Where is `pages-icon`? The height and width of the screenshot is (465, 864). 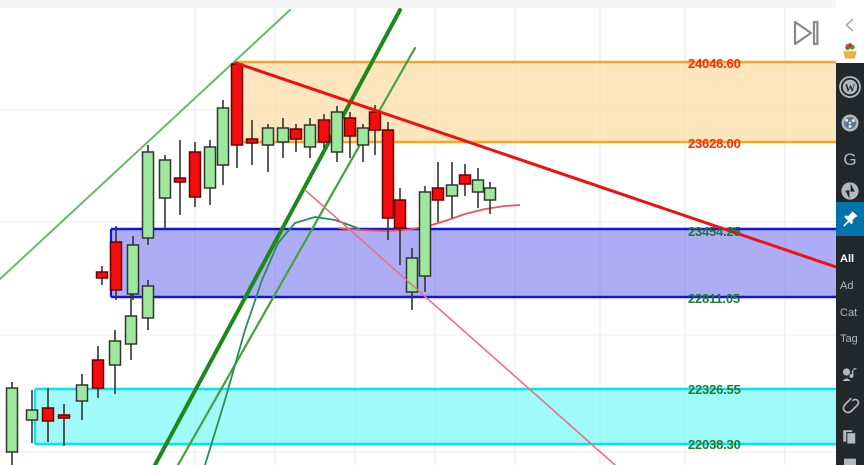
pages-icon is located at coordinates (850, 437).